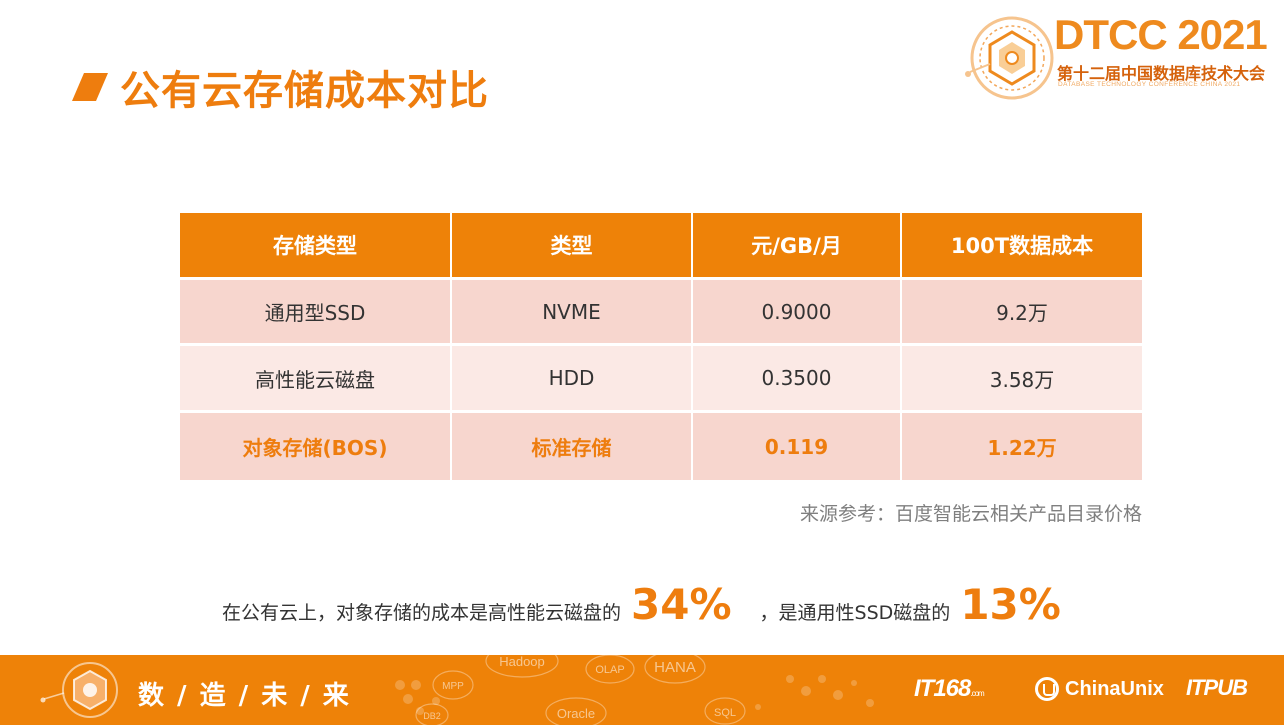 The width and height of the screenshot is (1284, 725). What do you see at coordinates (244, 696) in the screenshot?
I see `footer-slogan: 数 / 造 / 未 / 来` at bounding box center [244, 696].